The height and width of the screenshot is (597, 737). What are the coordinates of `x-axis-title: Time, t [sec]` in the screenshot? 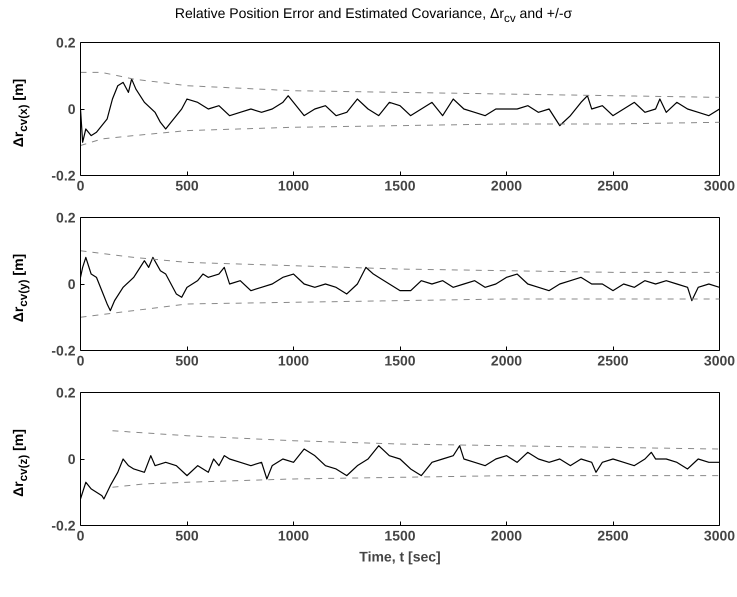 It's located at (400, 556).